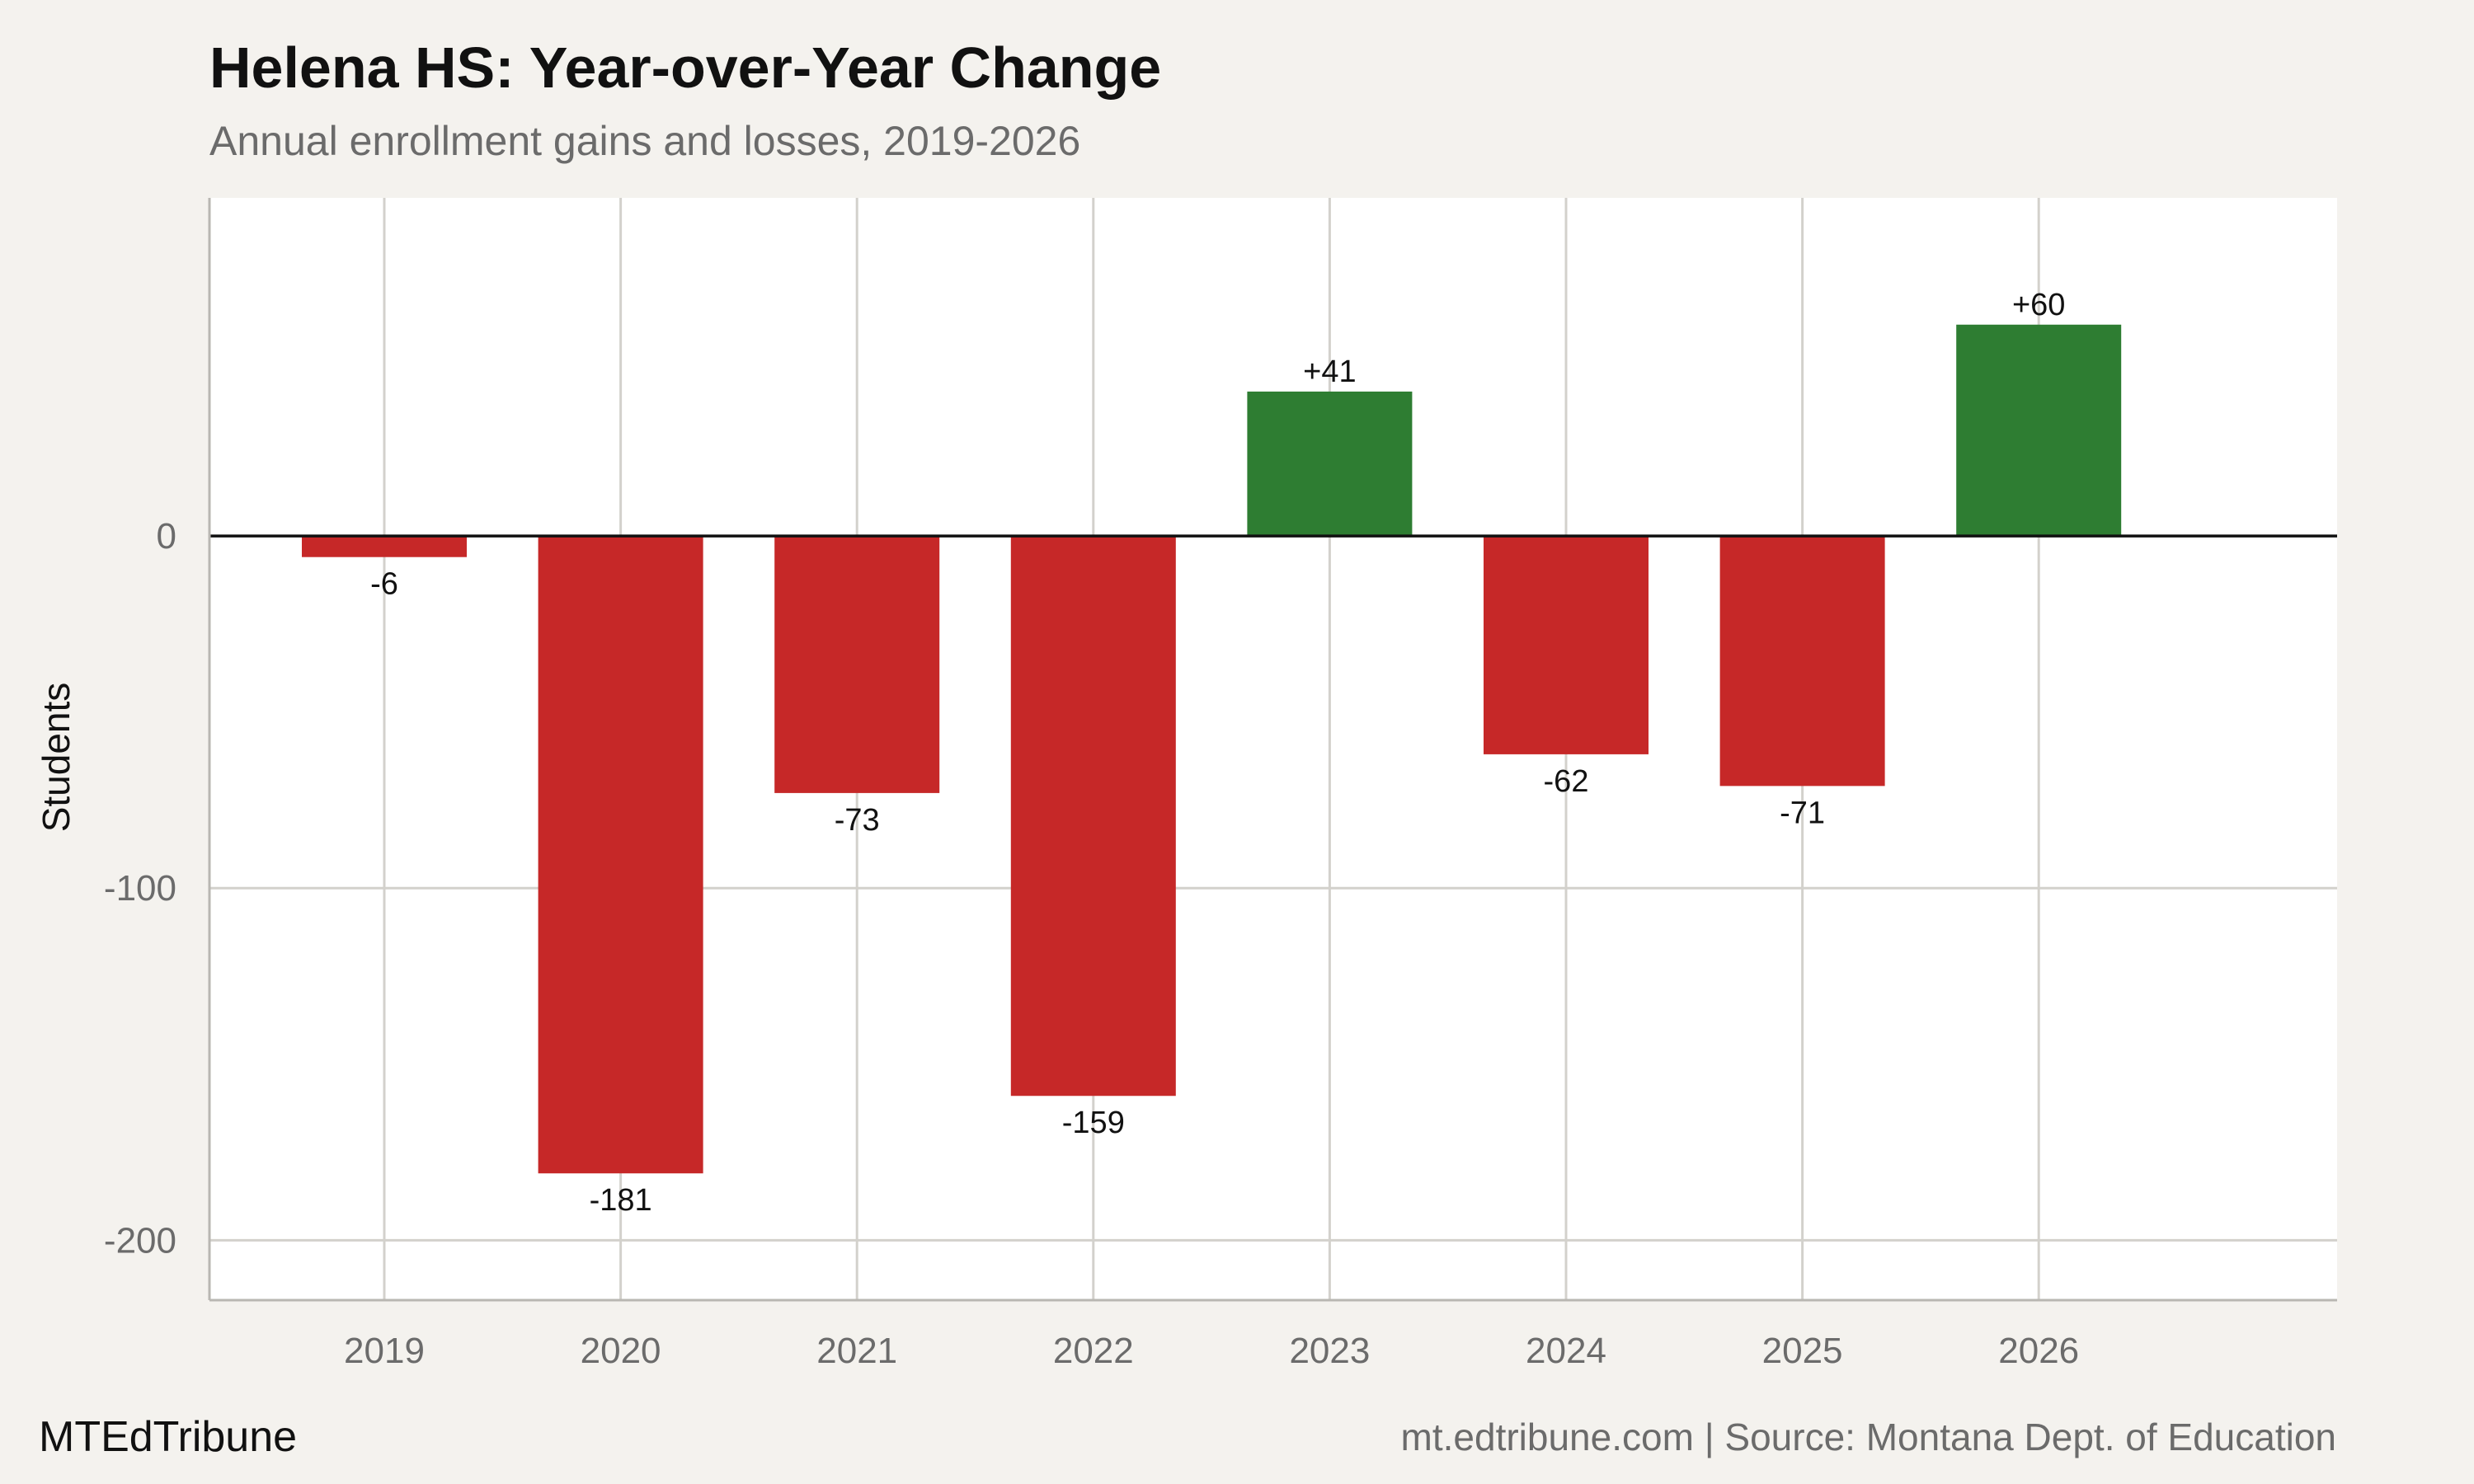 The height and width of the screenshot is (1484, 2474). Describe the element at coordinates (1802, 661) in the screenshot. I see `bar-2025` at that location.